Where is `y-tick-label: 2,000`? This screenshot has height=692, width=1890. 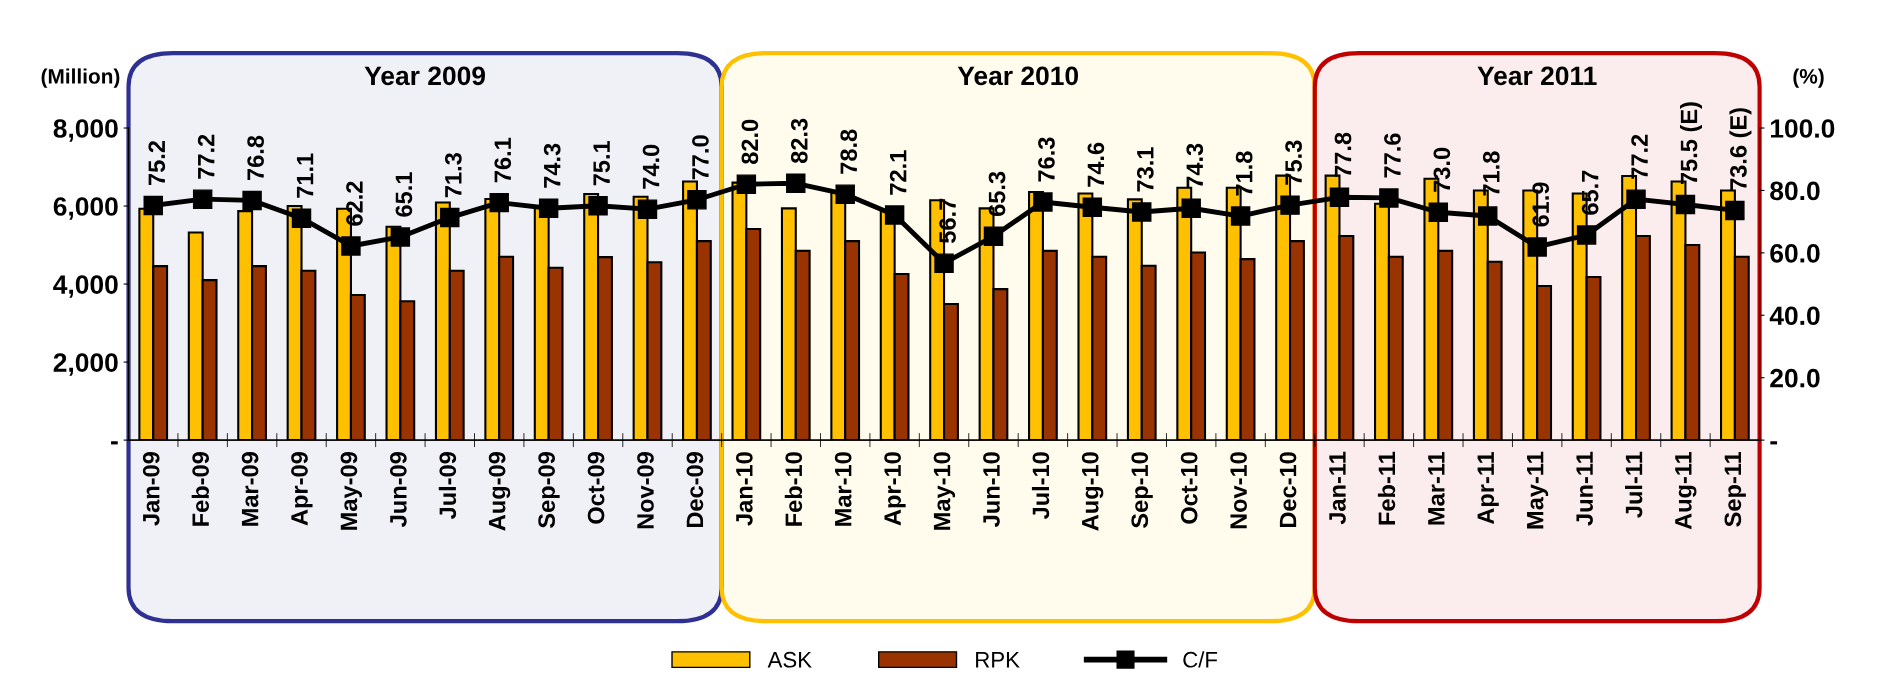
y-tick-label: 2,000 is located at coordinates (85, 364).